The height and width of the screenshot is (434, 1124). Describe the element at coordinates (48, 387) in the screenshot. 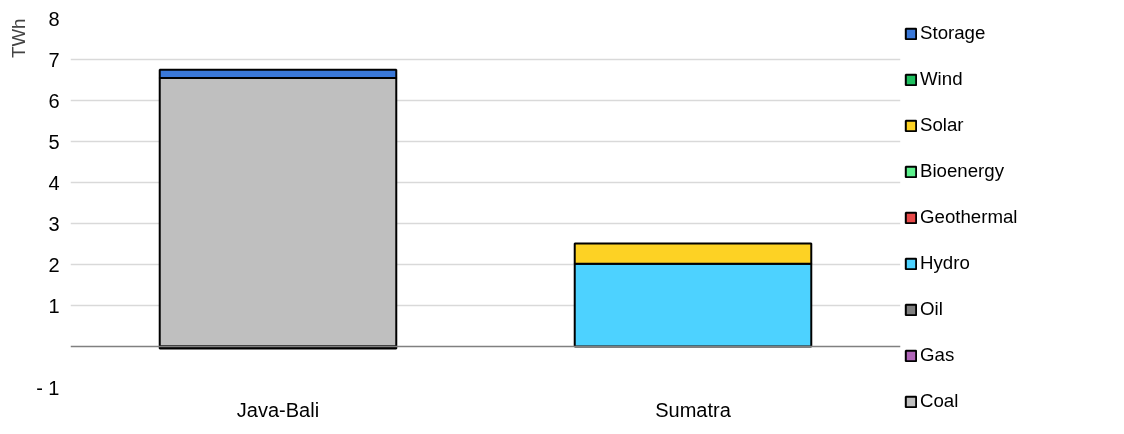

I see `y-tick-label: - 1` at that location.